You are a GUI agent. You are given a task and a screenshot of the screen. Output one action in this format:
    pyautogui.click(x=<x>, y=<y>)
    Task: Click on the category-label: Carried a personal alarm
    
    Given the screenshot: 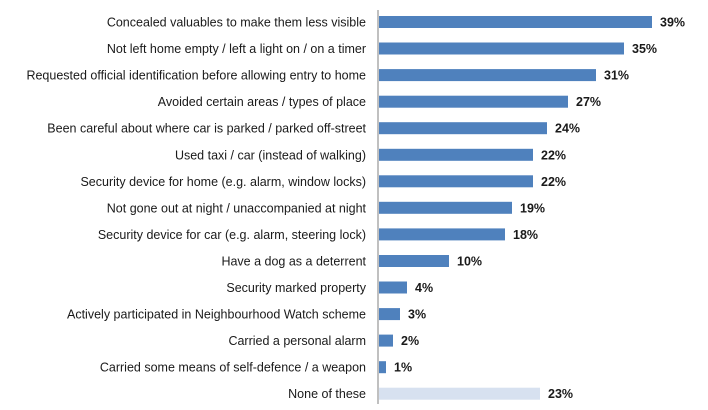 What is the action you would take?
    pyautogui.click(x=297, y=341)
    